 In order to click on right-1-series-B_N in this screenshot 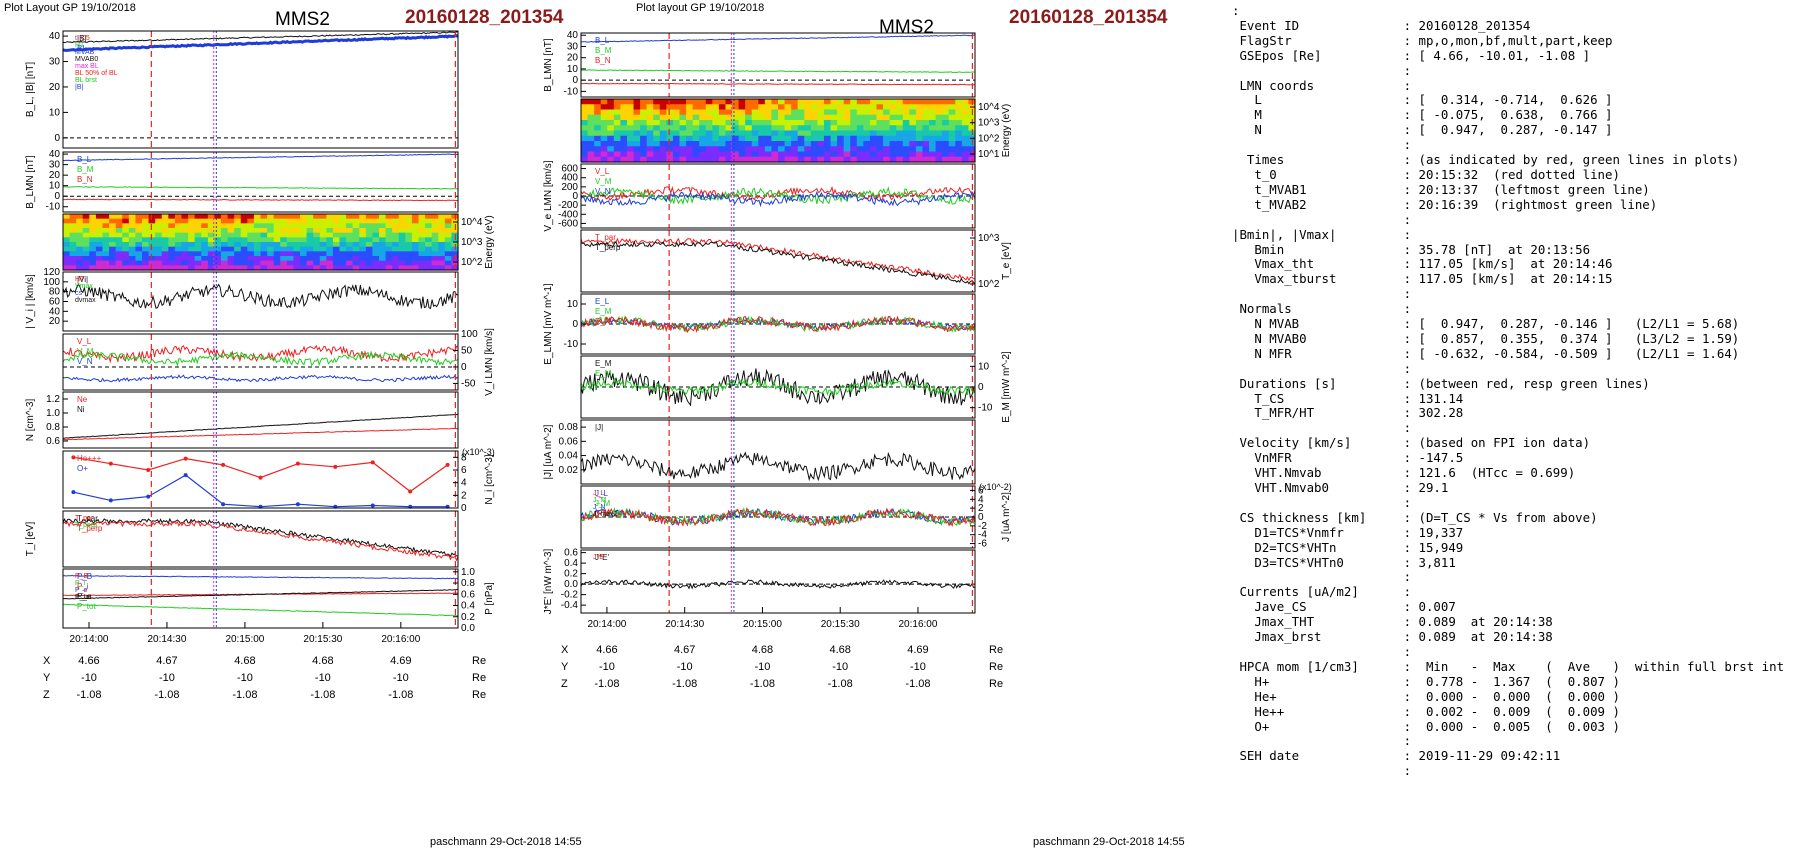, I will do `click(778, 84)`.